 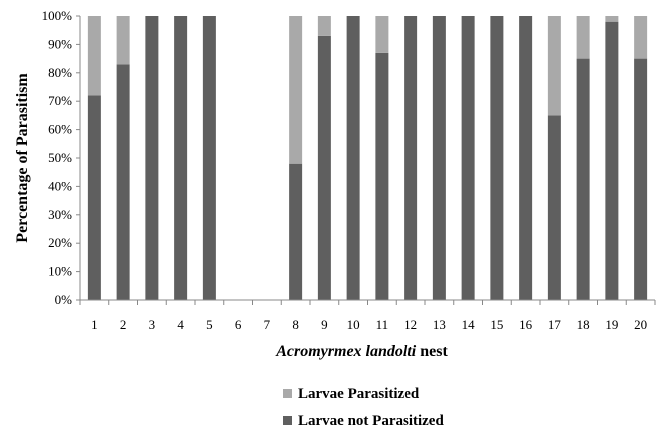 I want to click on x-tick-label: 13, so click(x=439, y=324).